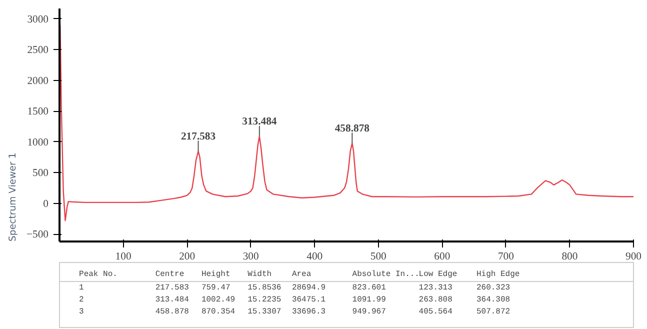  What do you see at coordinates (218, 312) in the screenshot?
I see `text: 870.354` at bounding box center [218, 312].